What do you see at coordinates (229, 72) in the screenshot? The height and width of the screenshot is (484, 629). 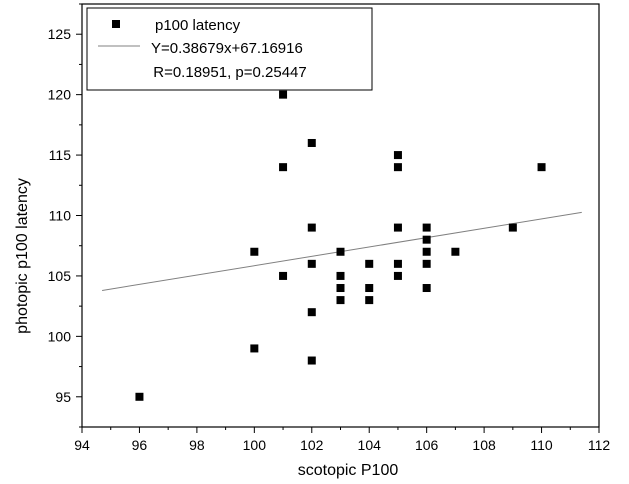 I see `legend-stats: R=0.18951, p=0.25447` at bounding box center [229, 72].